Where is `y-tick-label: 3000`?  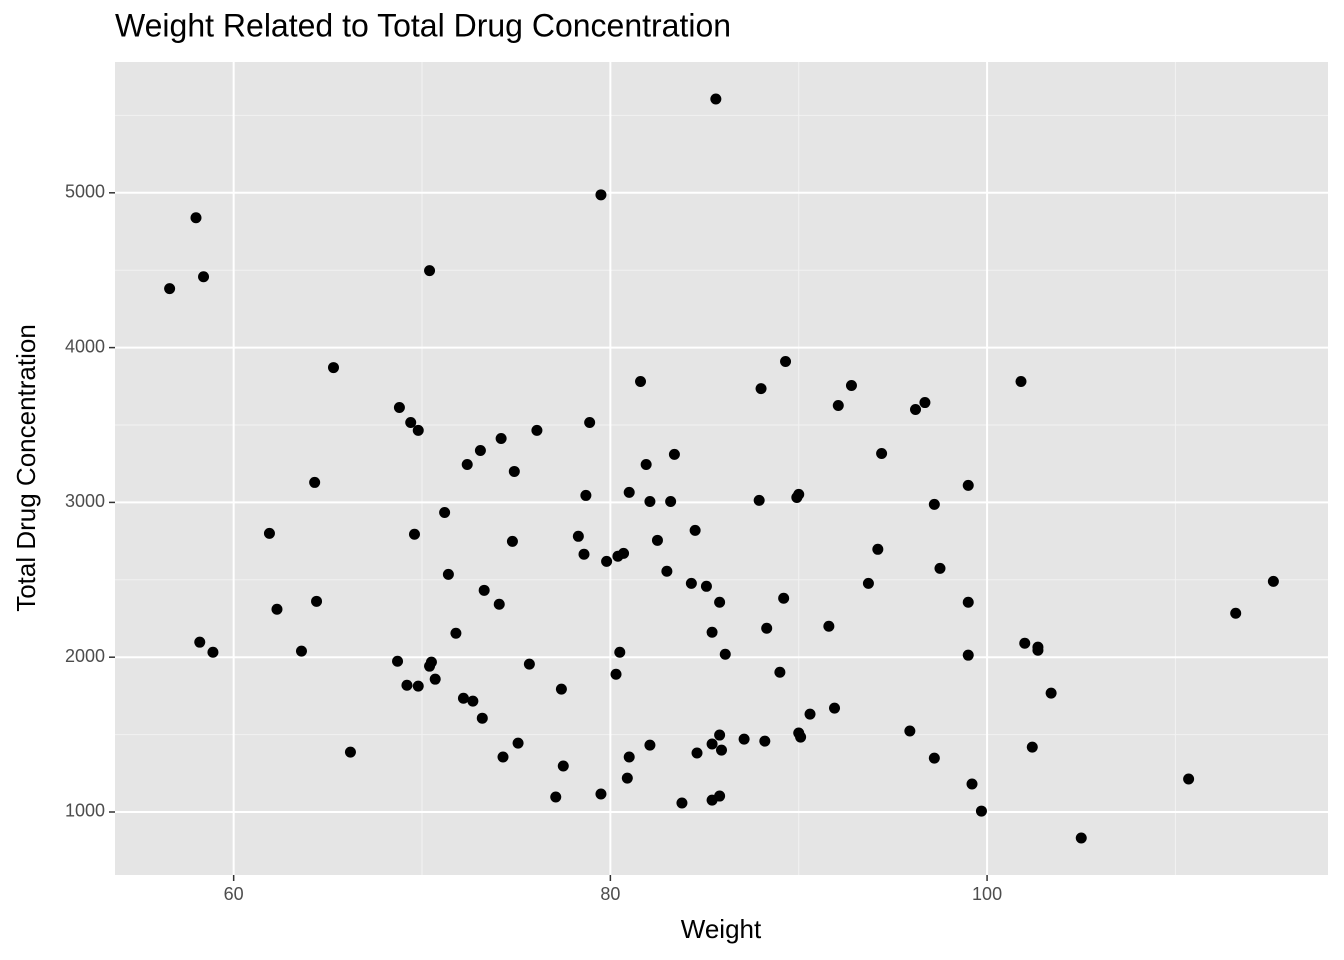 y-tick-label: 3000 is located at coordinates (85, 501).